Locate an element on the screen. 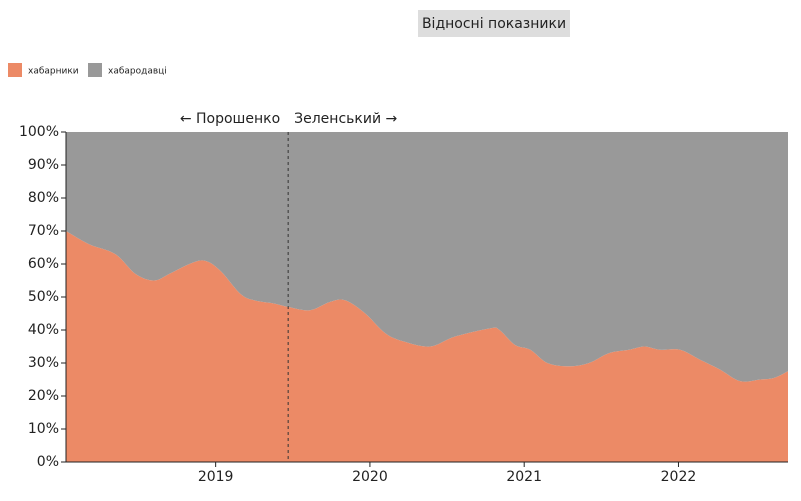  legend-label: хабародавці is located at coordinates (137, 72).